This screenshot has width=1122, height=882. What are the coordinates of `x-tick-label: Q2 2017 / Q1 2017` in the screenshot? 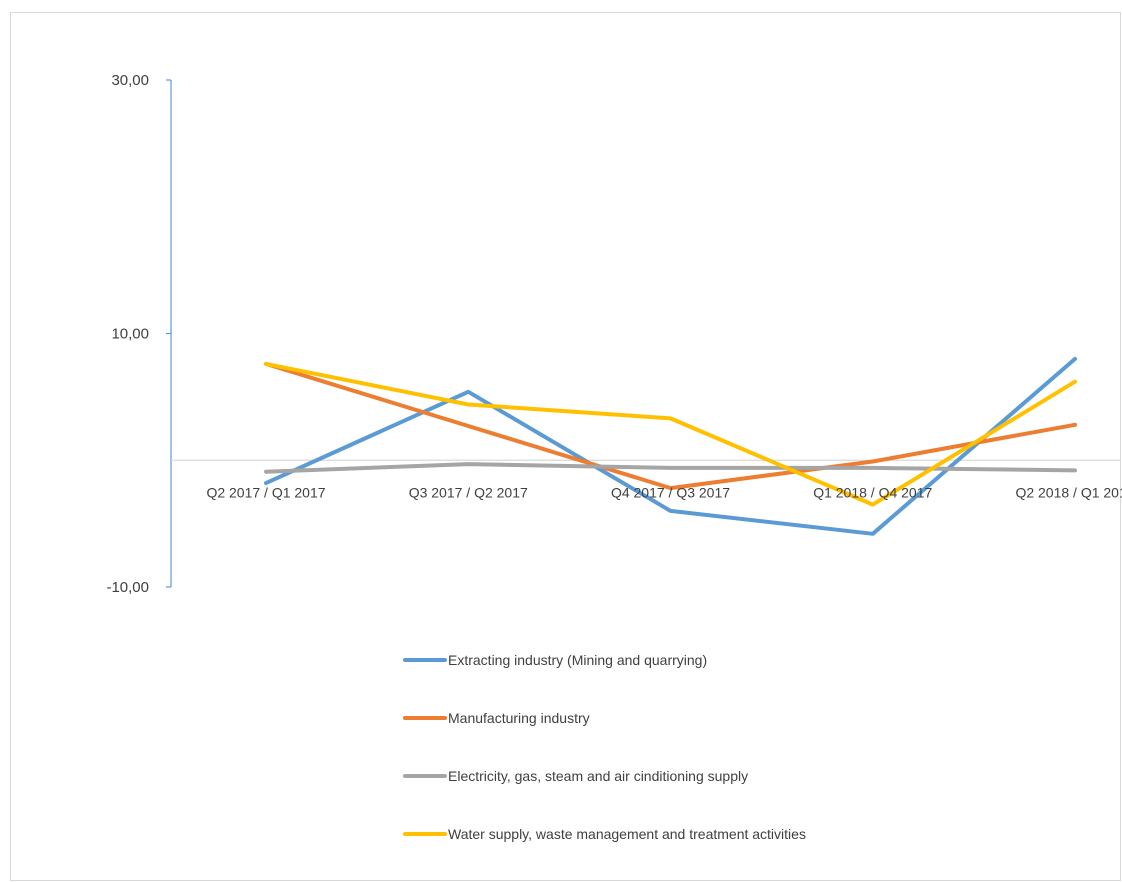 It's located at (265, 492).